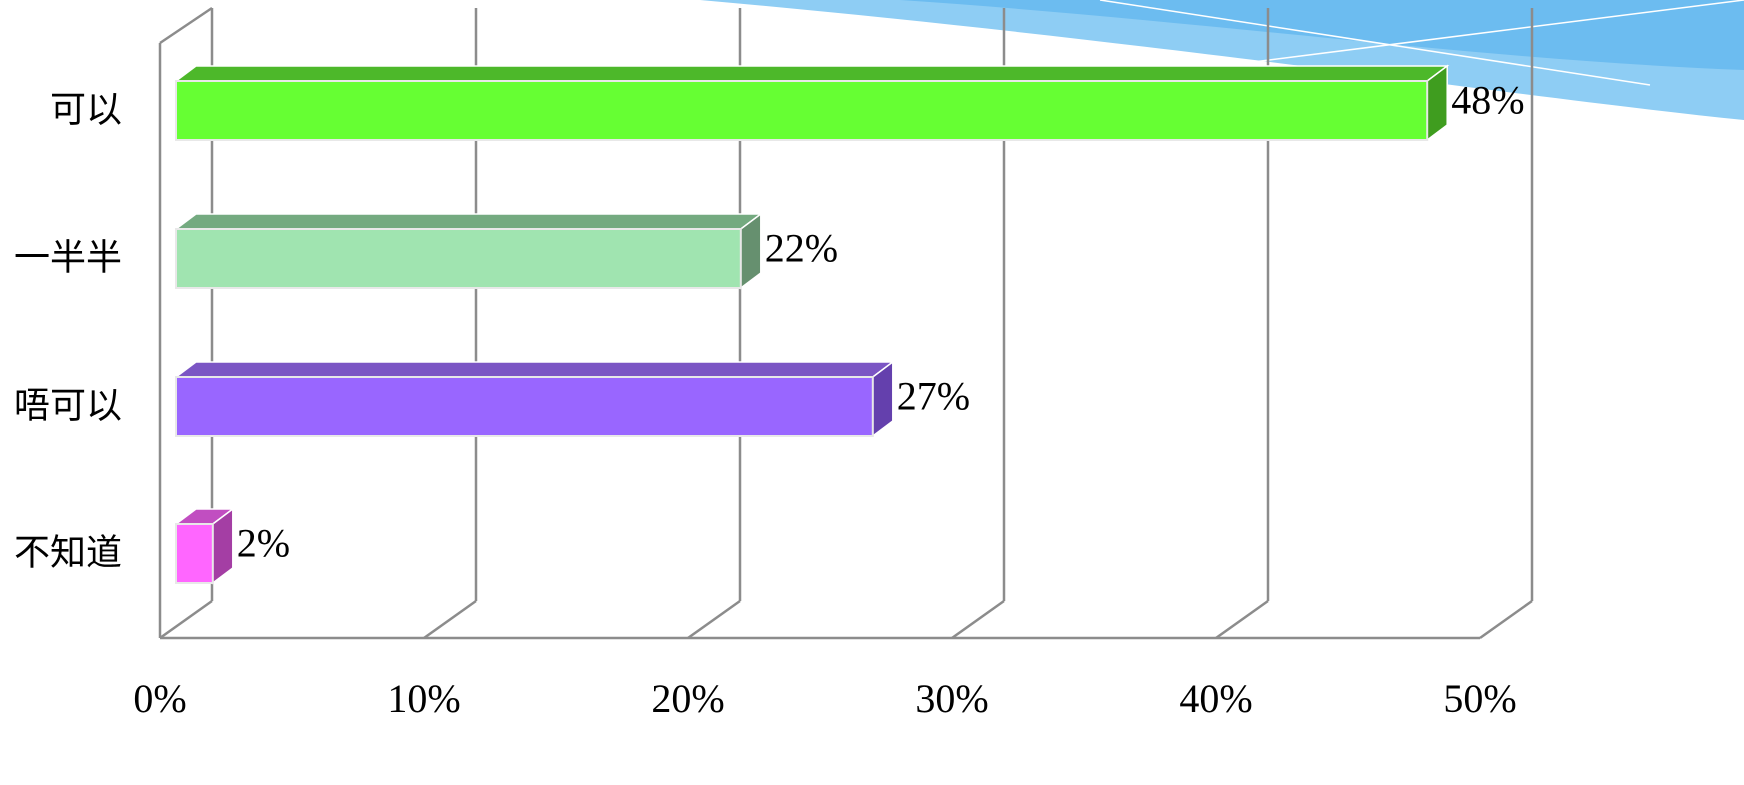 The width and height of the screenshot is (1744, 785). Describe the element at coordinates (86, 110) in the screenshot. I see `category-label: 可以` at that location.